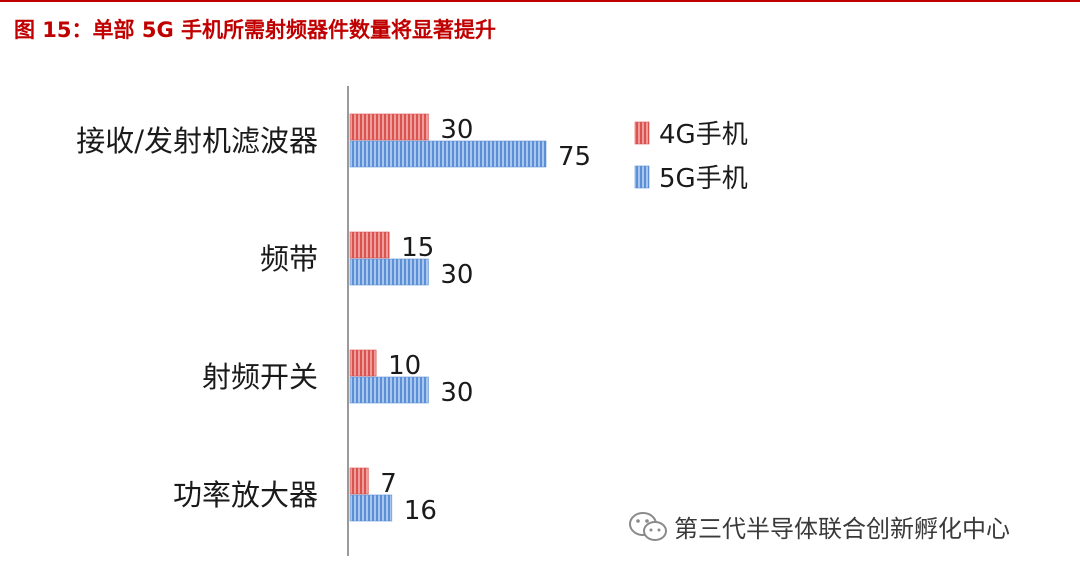  I want to click on category-label: 射频开关, so click(260, 377).